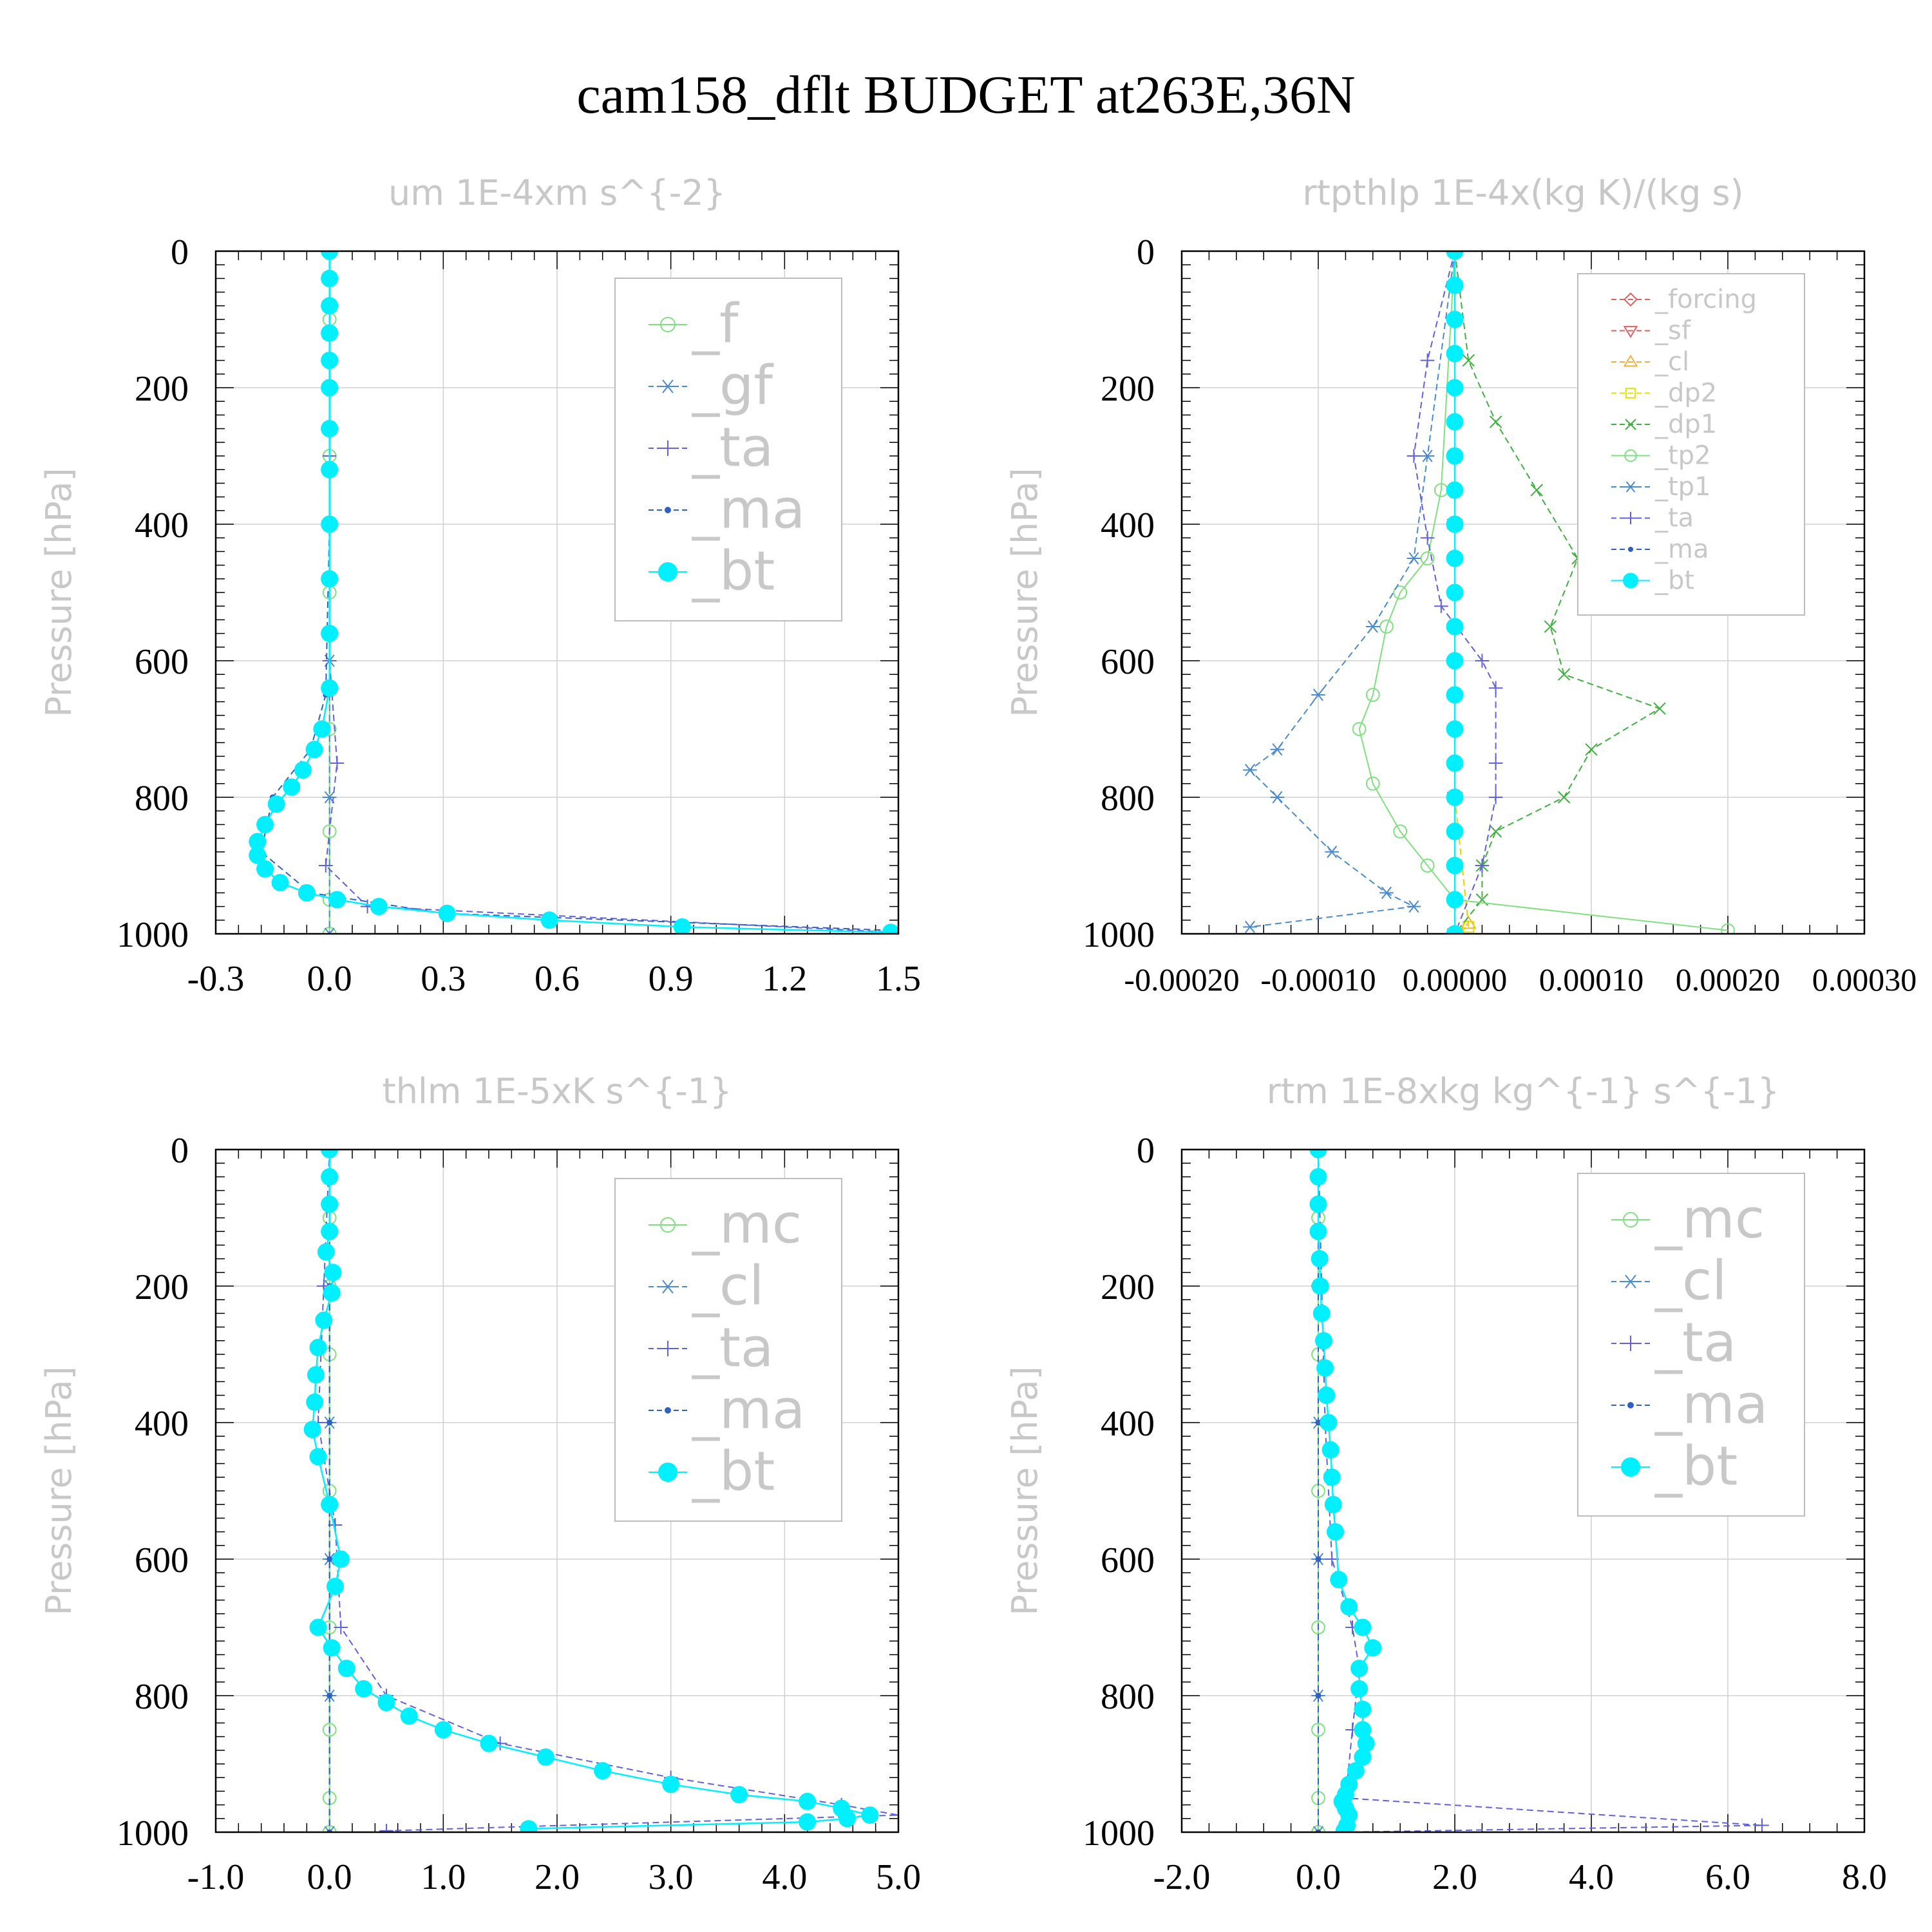 The image size is (1932, 1932). What do you see at coordinates (1352, 589) in the screenshot?
I see `series-line-tp1` at bounding box center [1352, 589].